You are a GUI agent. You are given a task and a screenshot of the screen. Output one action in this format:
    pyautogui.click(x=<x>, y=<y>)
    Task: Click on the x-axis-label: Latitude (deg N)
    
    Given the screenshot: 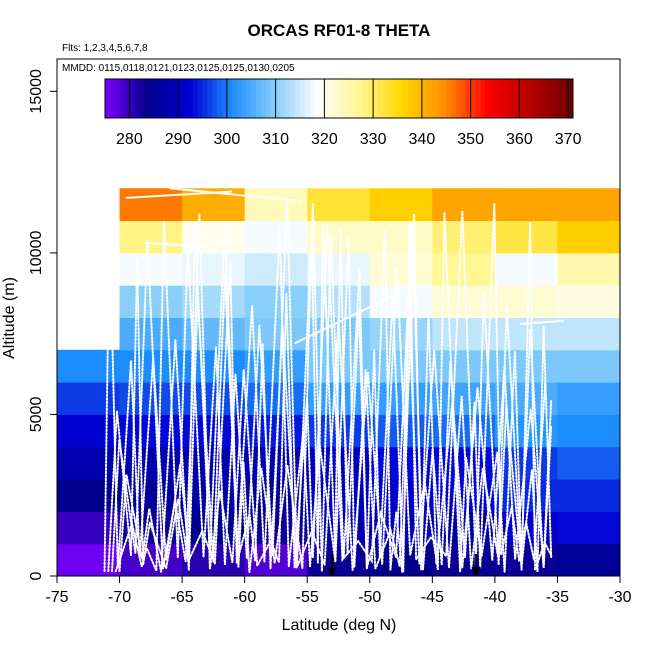 What is the action you would take?
    pyautogui.click(x=339, y=625)
    